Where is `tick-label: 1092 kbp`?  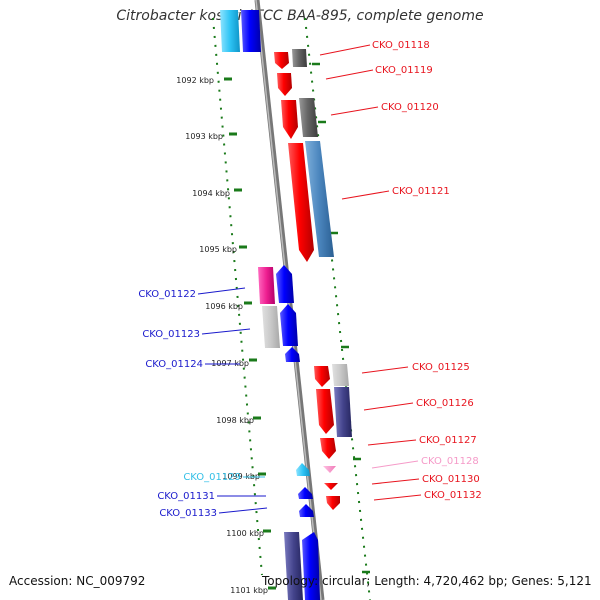
tick-label: 1092 kbp is located at coordinates (195, 80).